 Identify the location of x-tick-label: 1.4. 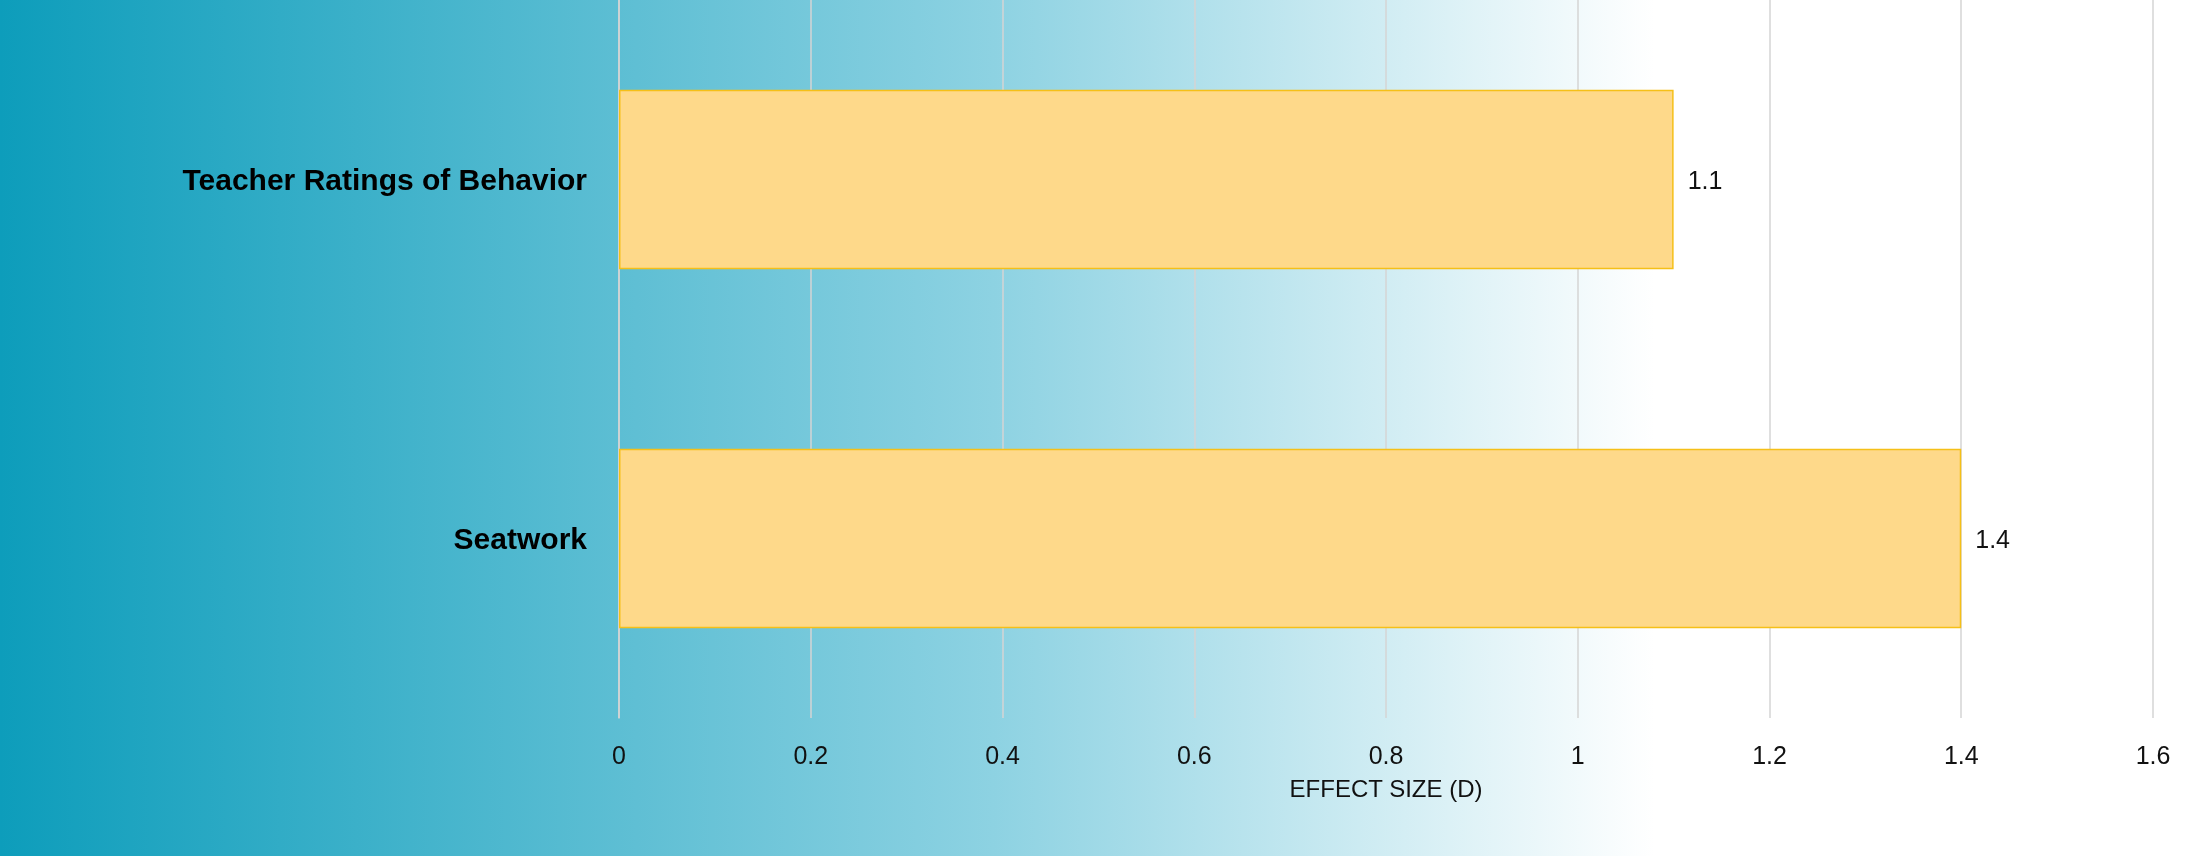
(1961, 754).